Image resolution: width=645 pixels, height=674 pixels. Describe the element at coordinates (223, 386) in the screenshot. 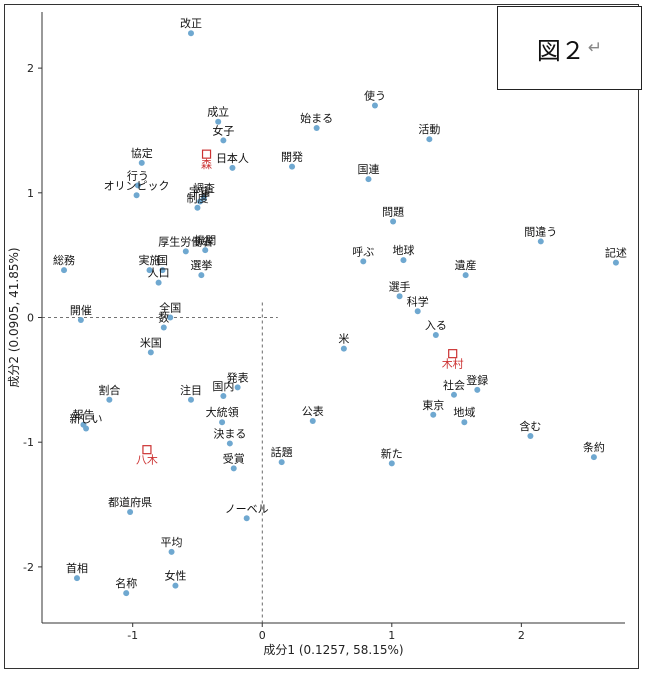

I see `word-label: 国内` at that location.